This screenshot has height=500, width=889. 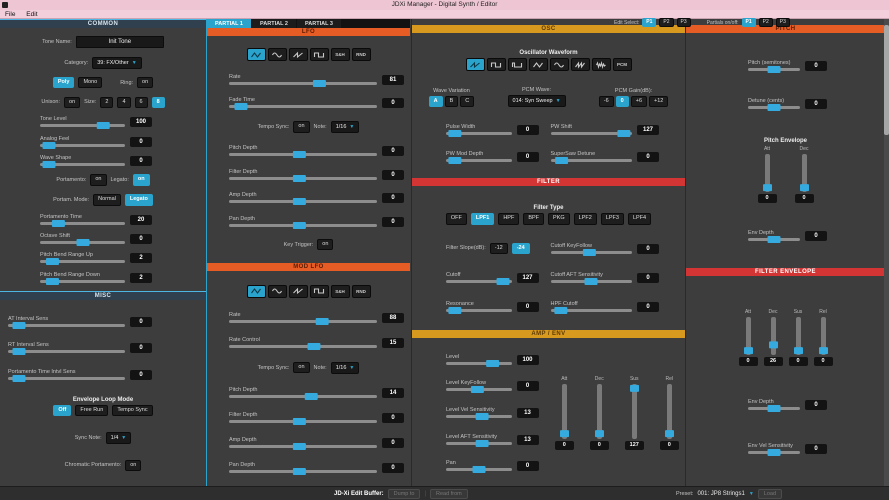 I want to click on dump-to-button: Dump to, so click(x=404, y=493).